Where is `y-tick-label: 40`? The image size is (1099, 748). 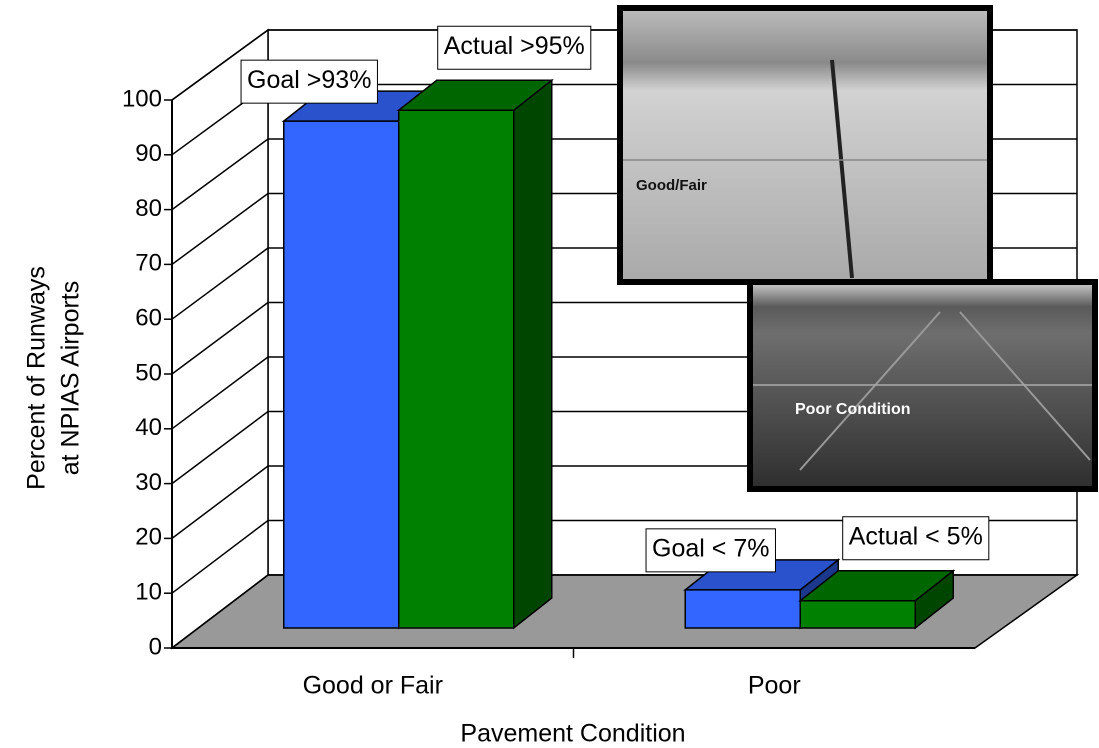 y-tick-label: 40 is located at coordinates (148, 427).